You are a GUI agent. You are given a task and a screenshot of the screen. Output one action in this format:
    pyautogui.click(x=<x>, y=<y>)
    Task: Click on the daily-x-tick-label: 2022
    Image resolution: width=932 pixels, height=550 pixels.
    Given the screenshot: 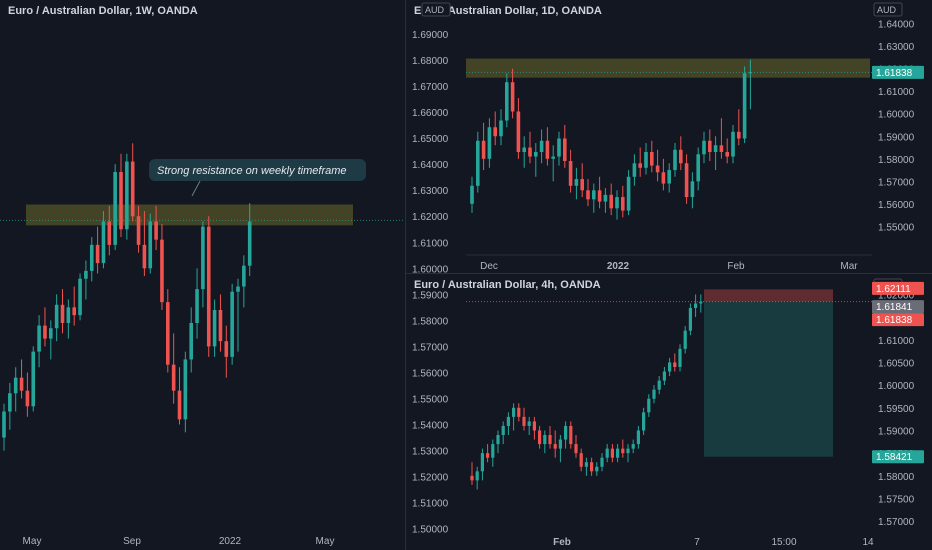 What is the action you would take?
    pyautogui.click(x=618, y=266)
    